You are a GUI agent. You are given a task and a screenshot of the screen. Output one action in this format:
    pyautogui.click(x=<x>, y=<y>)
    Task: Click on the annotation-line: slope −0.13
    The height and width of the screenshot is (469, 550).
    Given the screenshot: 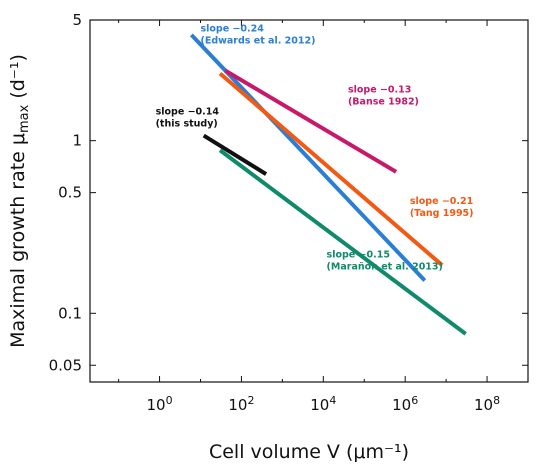 What is the action you would take?
    pyautogui.click(x=379, y=90)
    